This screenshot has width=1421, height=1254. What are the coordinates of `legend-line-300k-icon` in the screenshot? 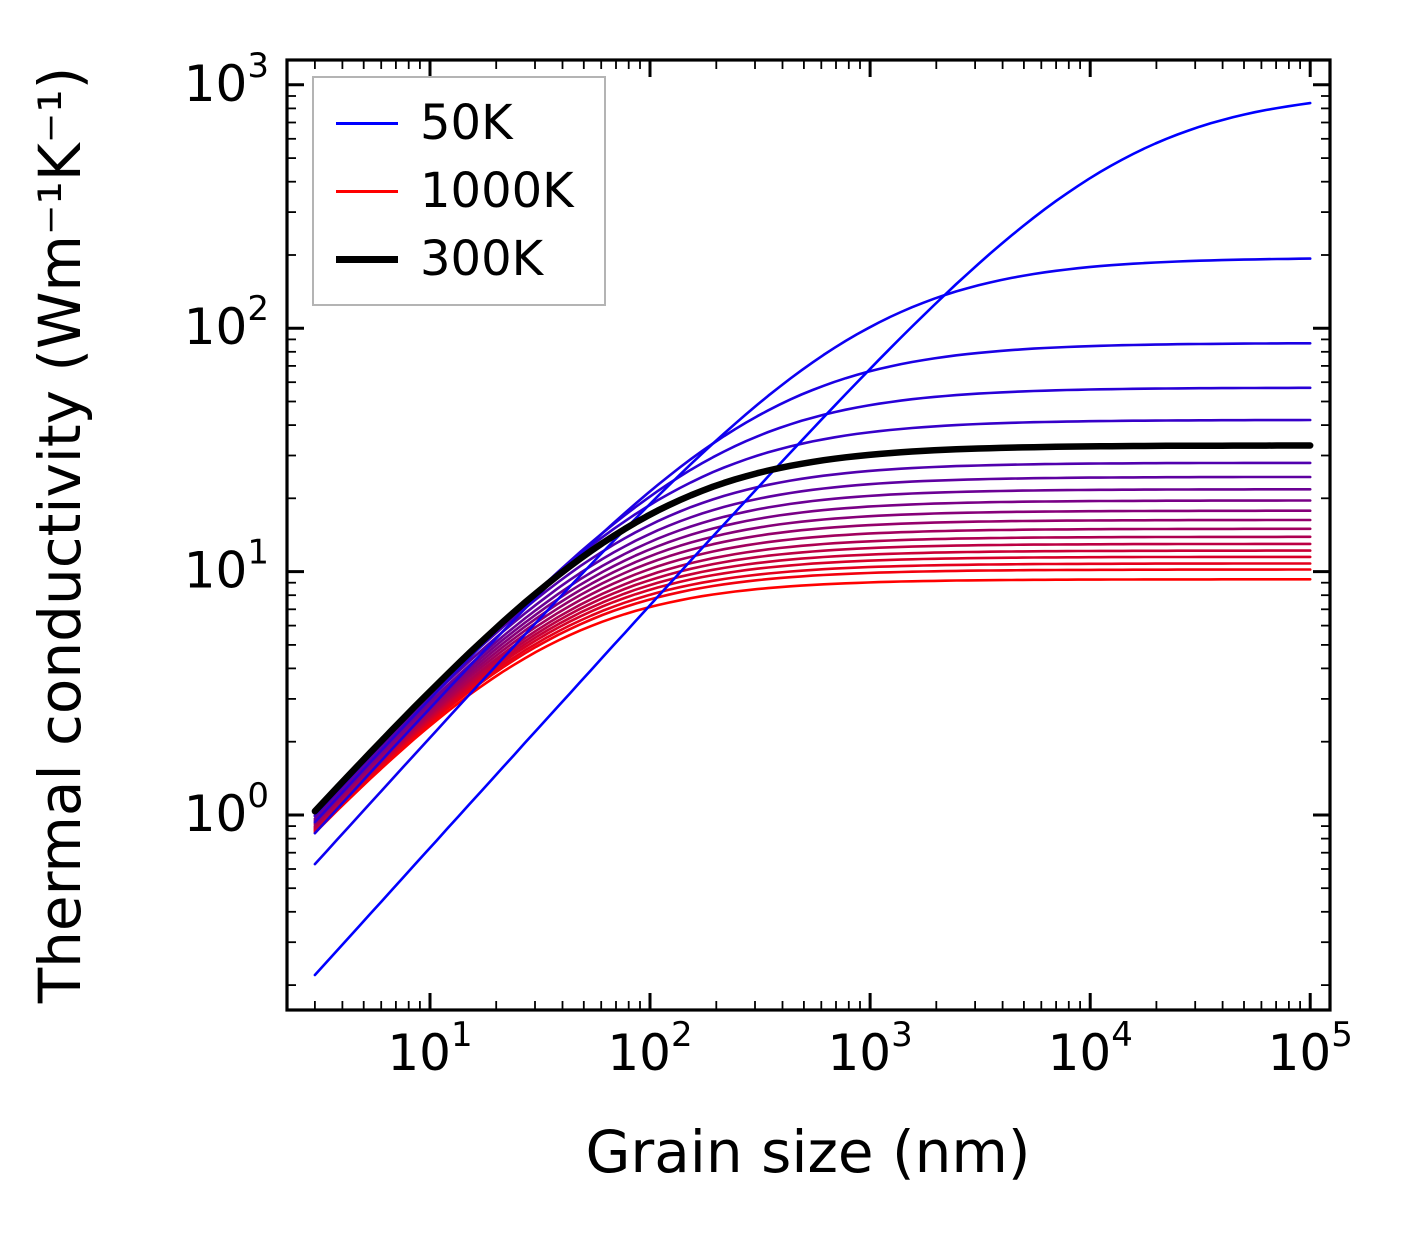 It's located at (367, 259).